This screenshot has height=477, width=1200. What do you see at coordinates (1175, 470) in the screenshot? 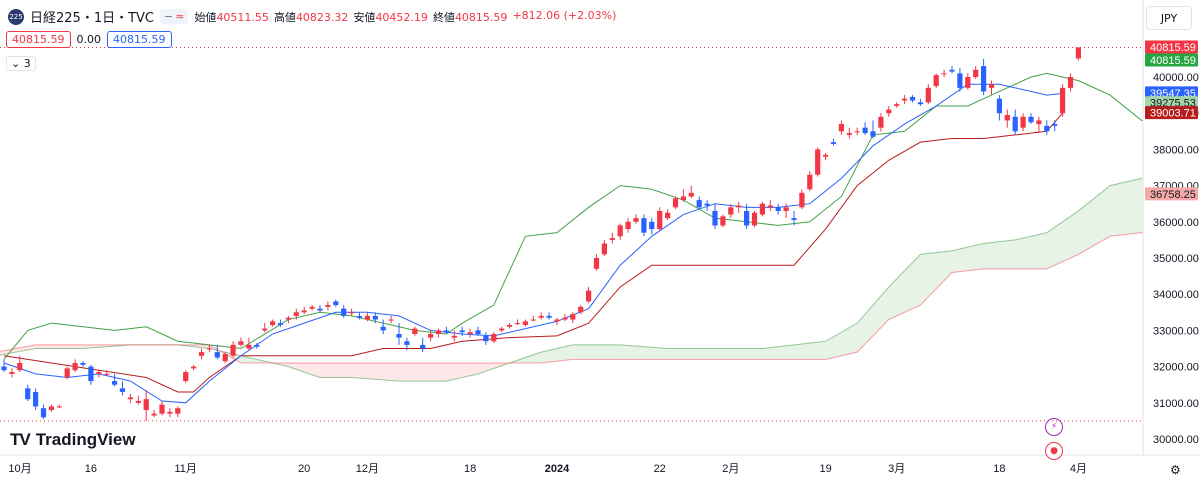
I see `gear-icon: ⚙` at bounding box center [1175, 470].